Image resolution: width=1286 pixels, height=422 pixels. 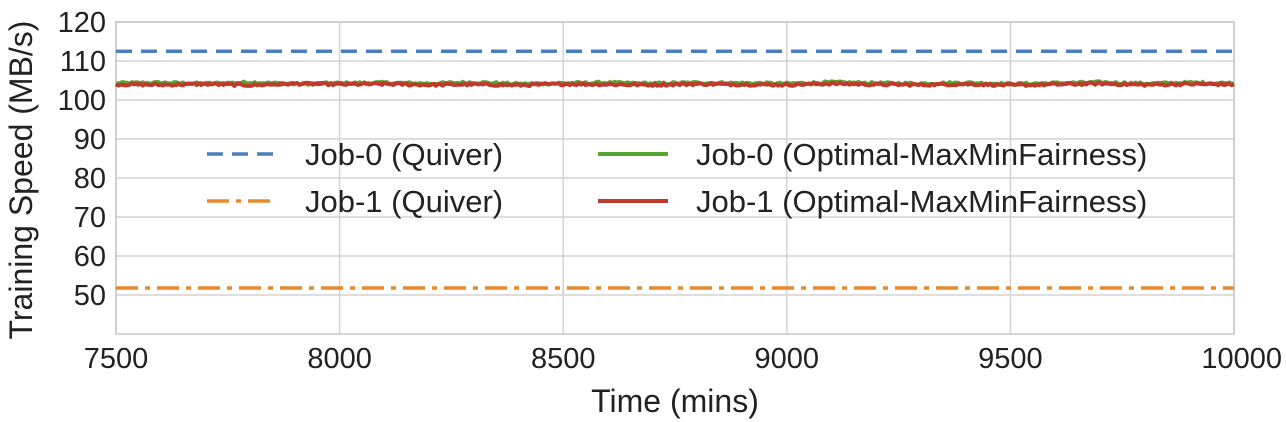 What do you see at coordinates (921, 154) in the screenshot?
I see `legend-label: Job-0 (Optimal-MaxMinFairness)` at bounding box center [921, 154].